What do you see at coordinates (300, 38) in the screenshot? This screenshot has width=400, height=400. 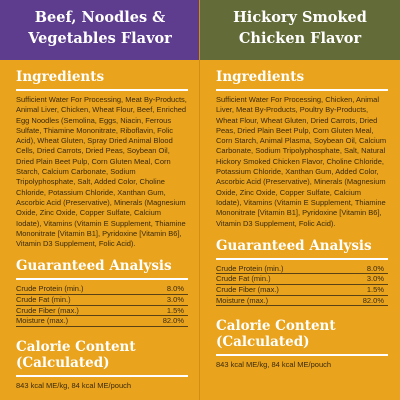 I see `flavor-header-line: Chicken Flavor` at bounding box center [300, 38].